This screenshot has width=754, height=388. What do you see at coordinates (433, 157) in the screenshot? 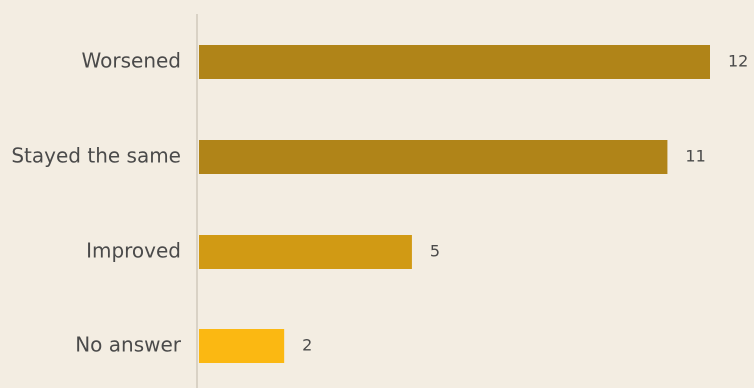
I see `bar-stayed-the-same` at bounding box center [433, 157].